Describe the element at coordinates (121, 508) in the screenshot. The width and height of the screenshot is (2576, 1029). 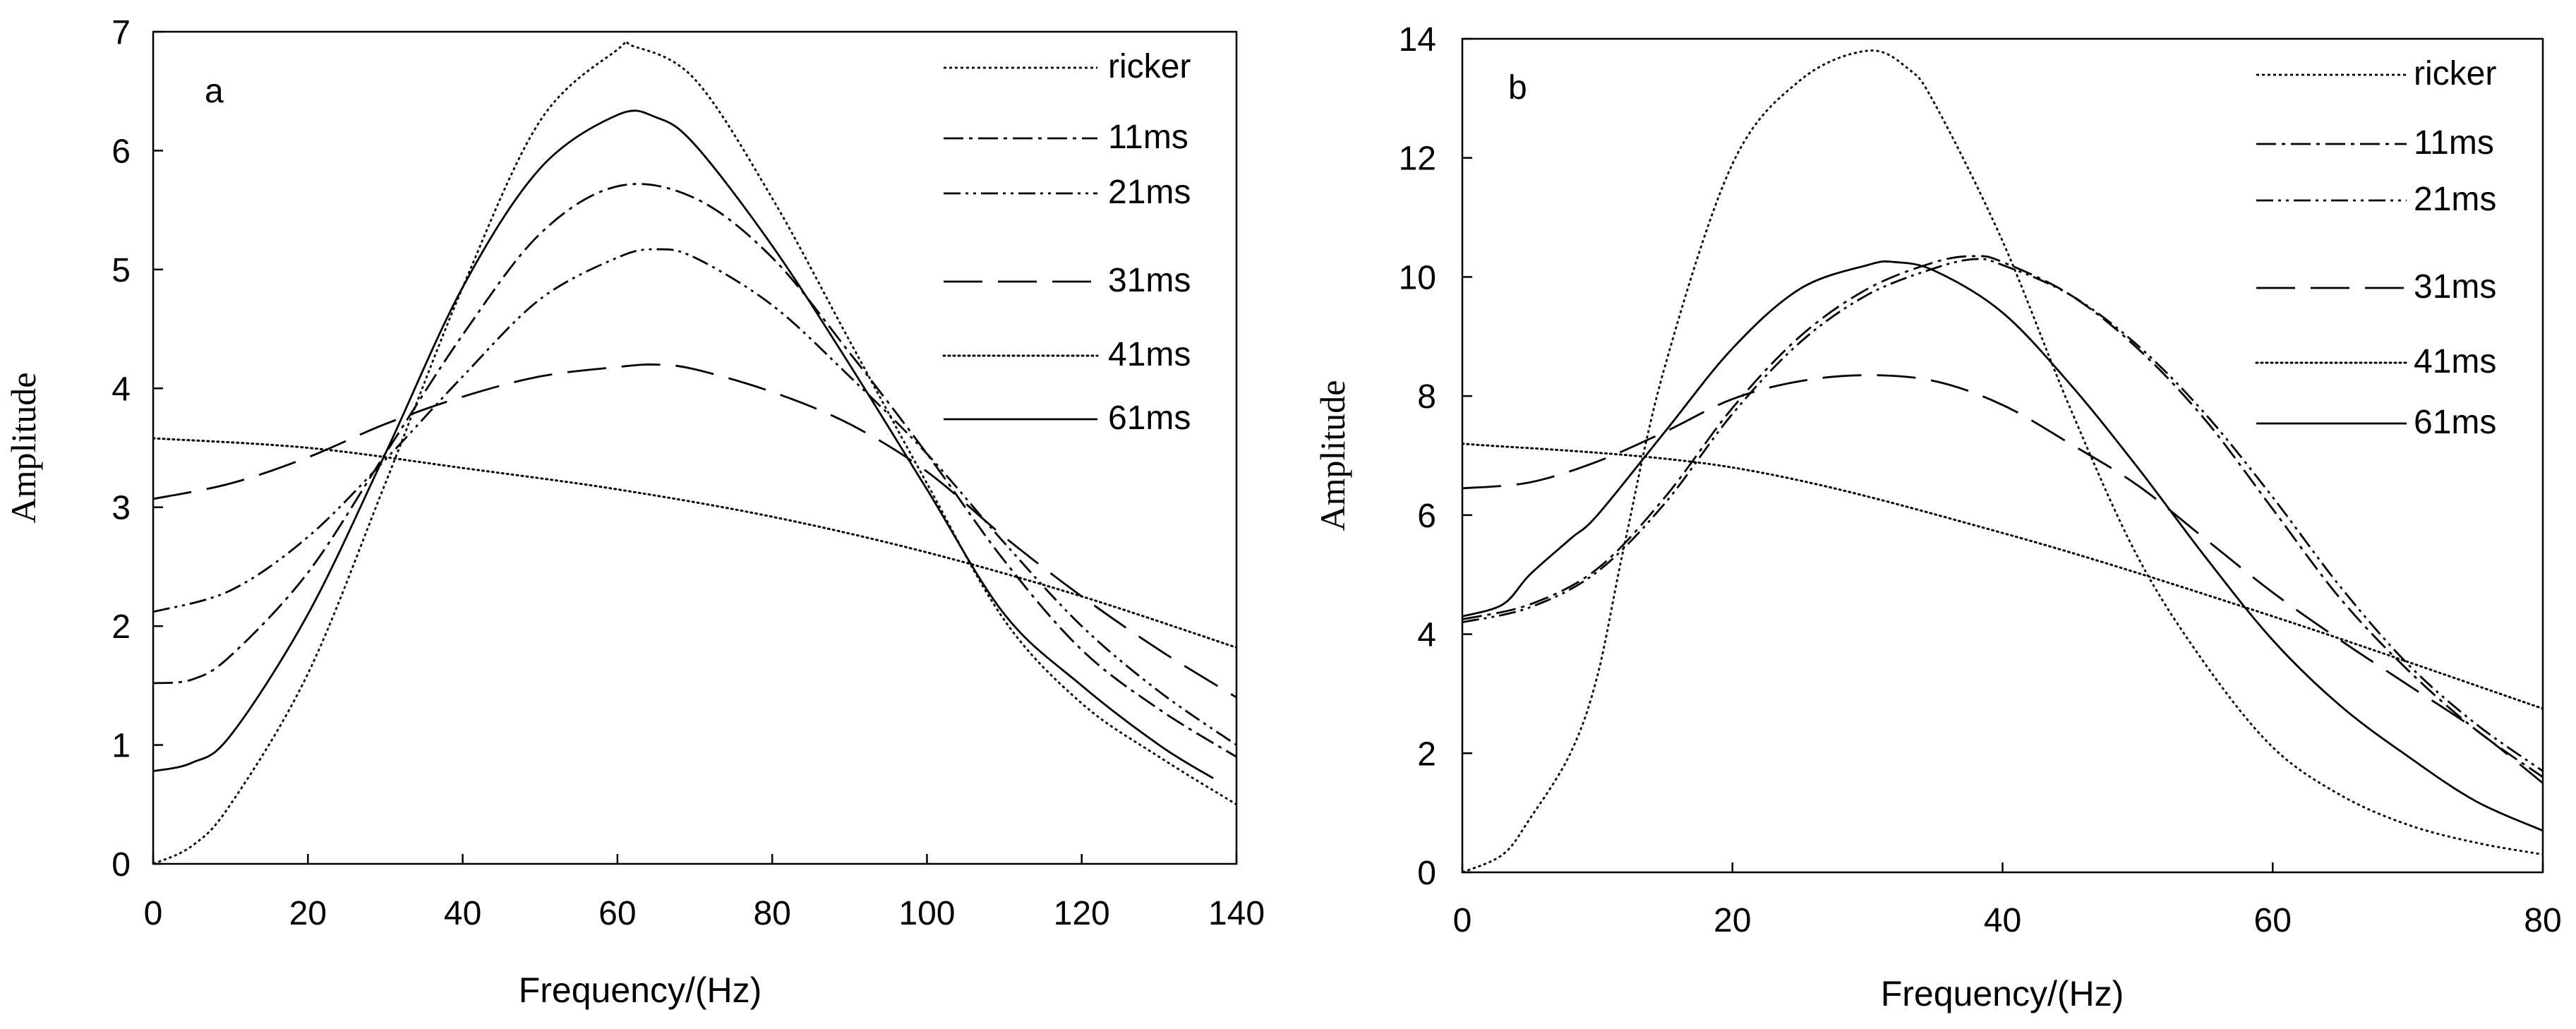
I see `y-tick-label: 3` at that location.